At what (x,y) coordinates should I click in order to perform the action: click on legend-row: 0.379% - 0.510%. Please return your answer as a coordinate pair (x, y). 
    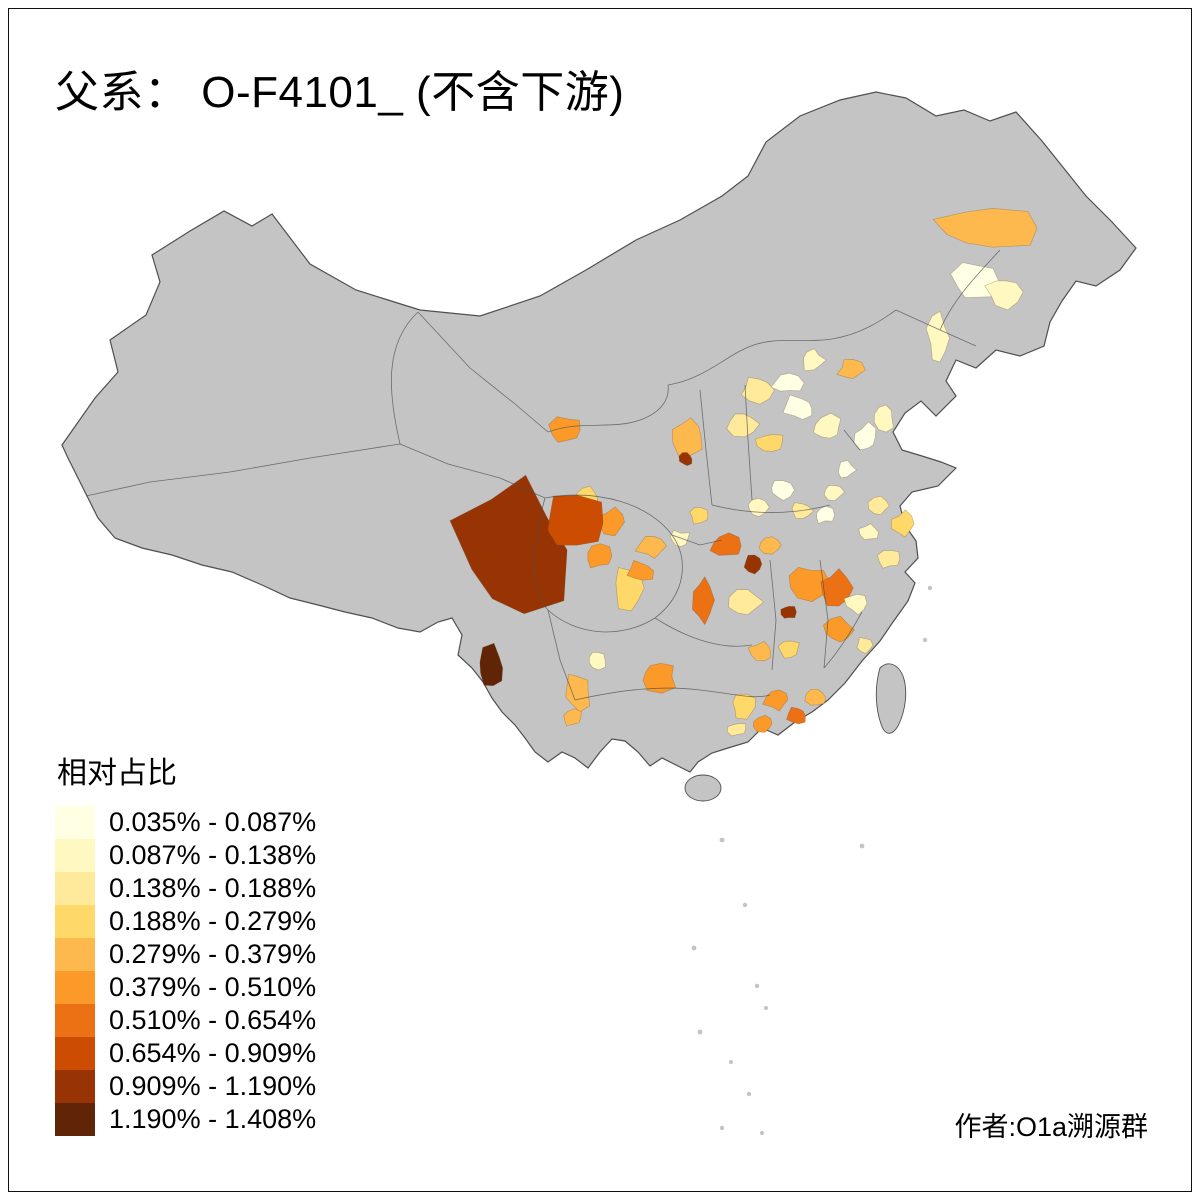
    Looking at the image, I should click on (185, 987).